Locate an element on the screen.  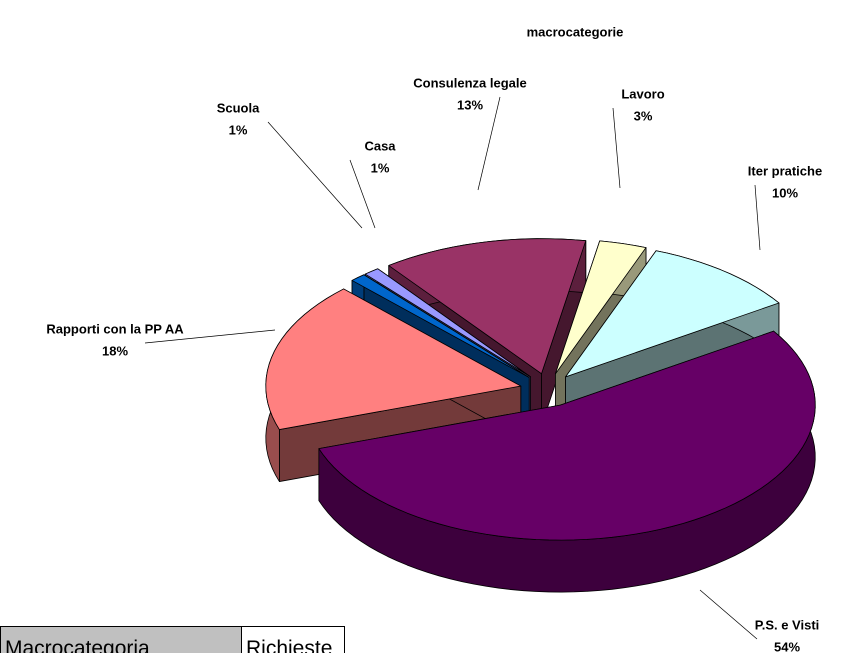
slice-value-label: 10% is located at coordinates (785, 192).